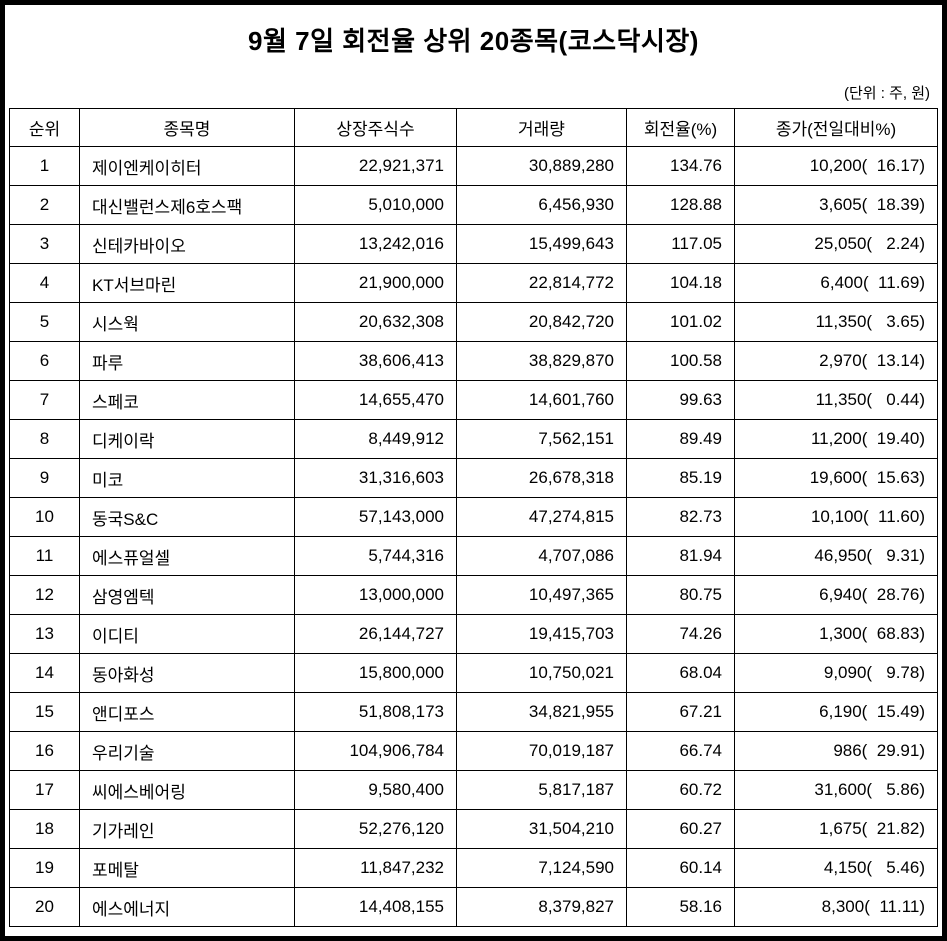 The height and width of the screenshot is (941, 947). What do you see at coordinates (680, 322) in the screenshot?
I see `turnover-rate-cell: 101.02` at bounding box center [680, 322].